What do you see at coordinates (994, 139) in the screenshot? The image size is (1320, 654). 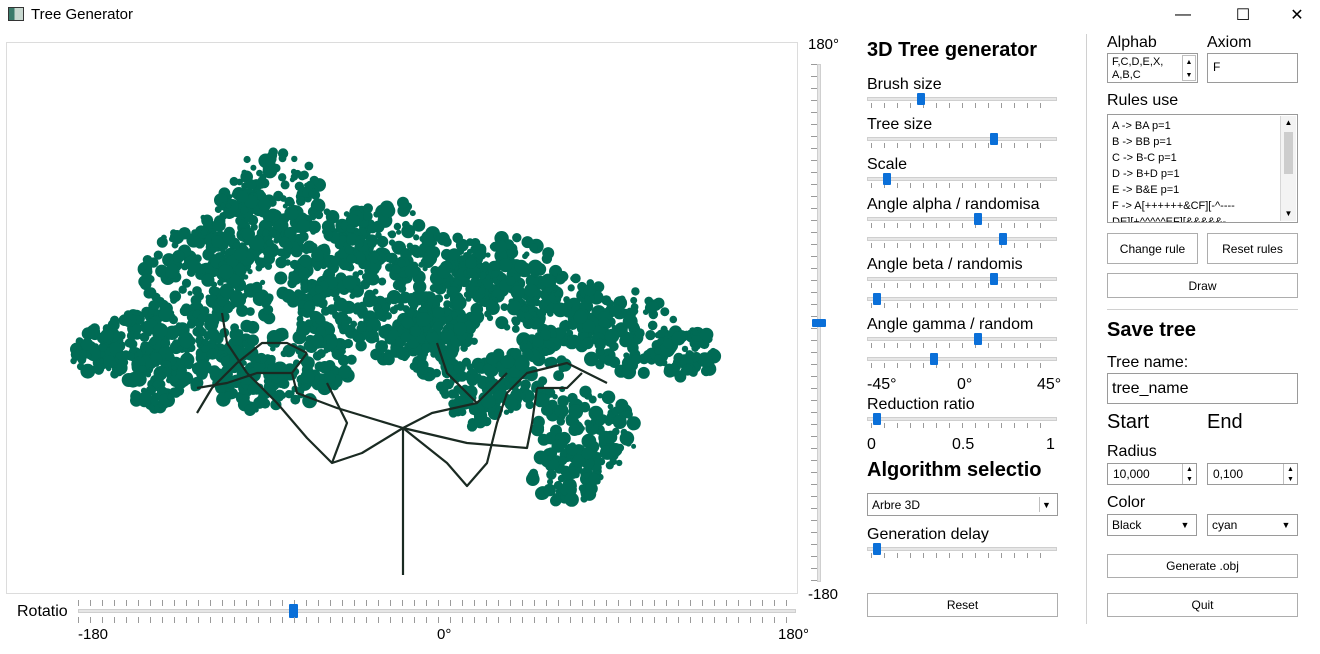 I see `tree-size-slider-handle` at bounding box center [994, 139].